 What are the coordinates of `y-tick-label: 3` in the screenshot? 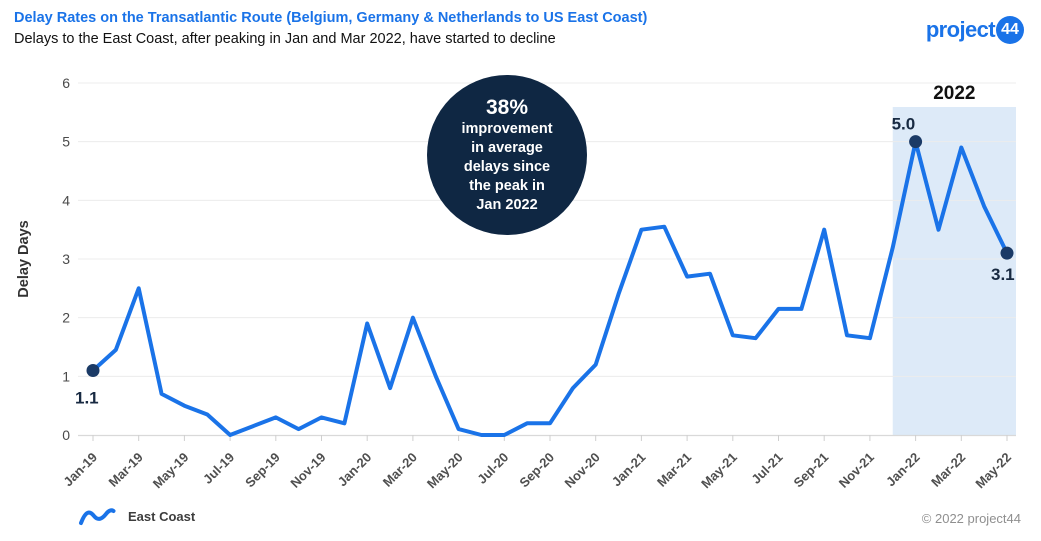 It's located at (66, 259).